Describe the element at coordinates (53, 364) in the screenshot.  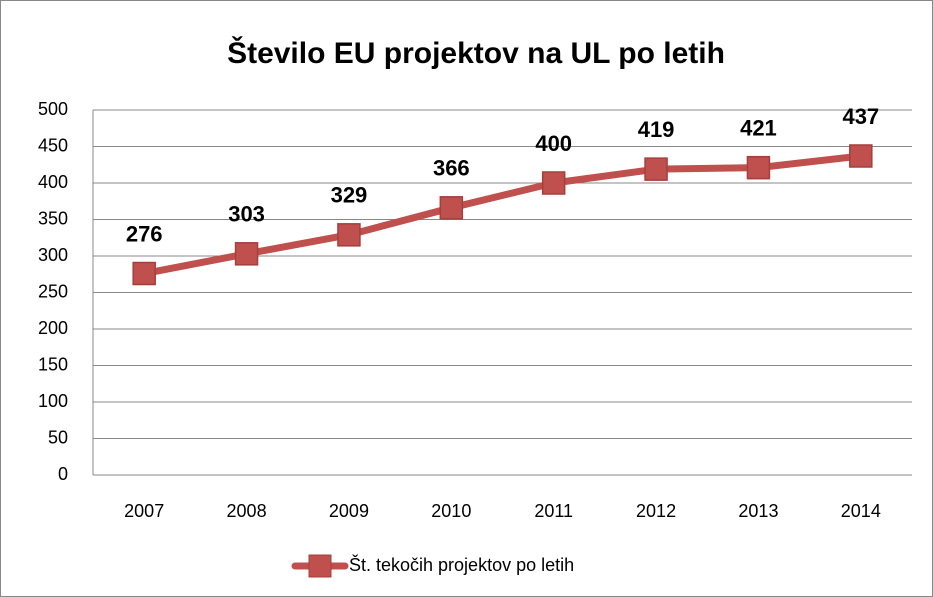
I see `y-tick-label: 150` at that location.